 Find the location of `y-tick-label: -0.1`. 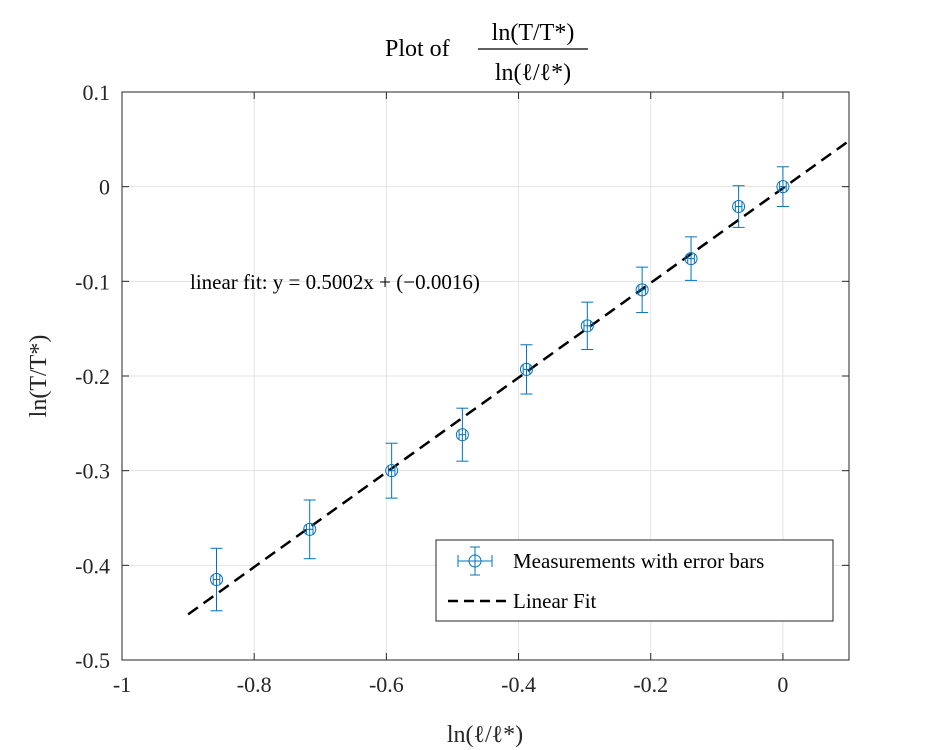

y-tick-label: -0.1 is located at coordinates (92, 281).